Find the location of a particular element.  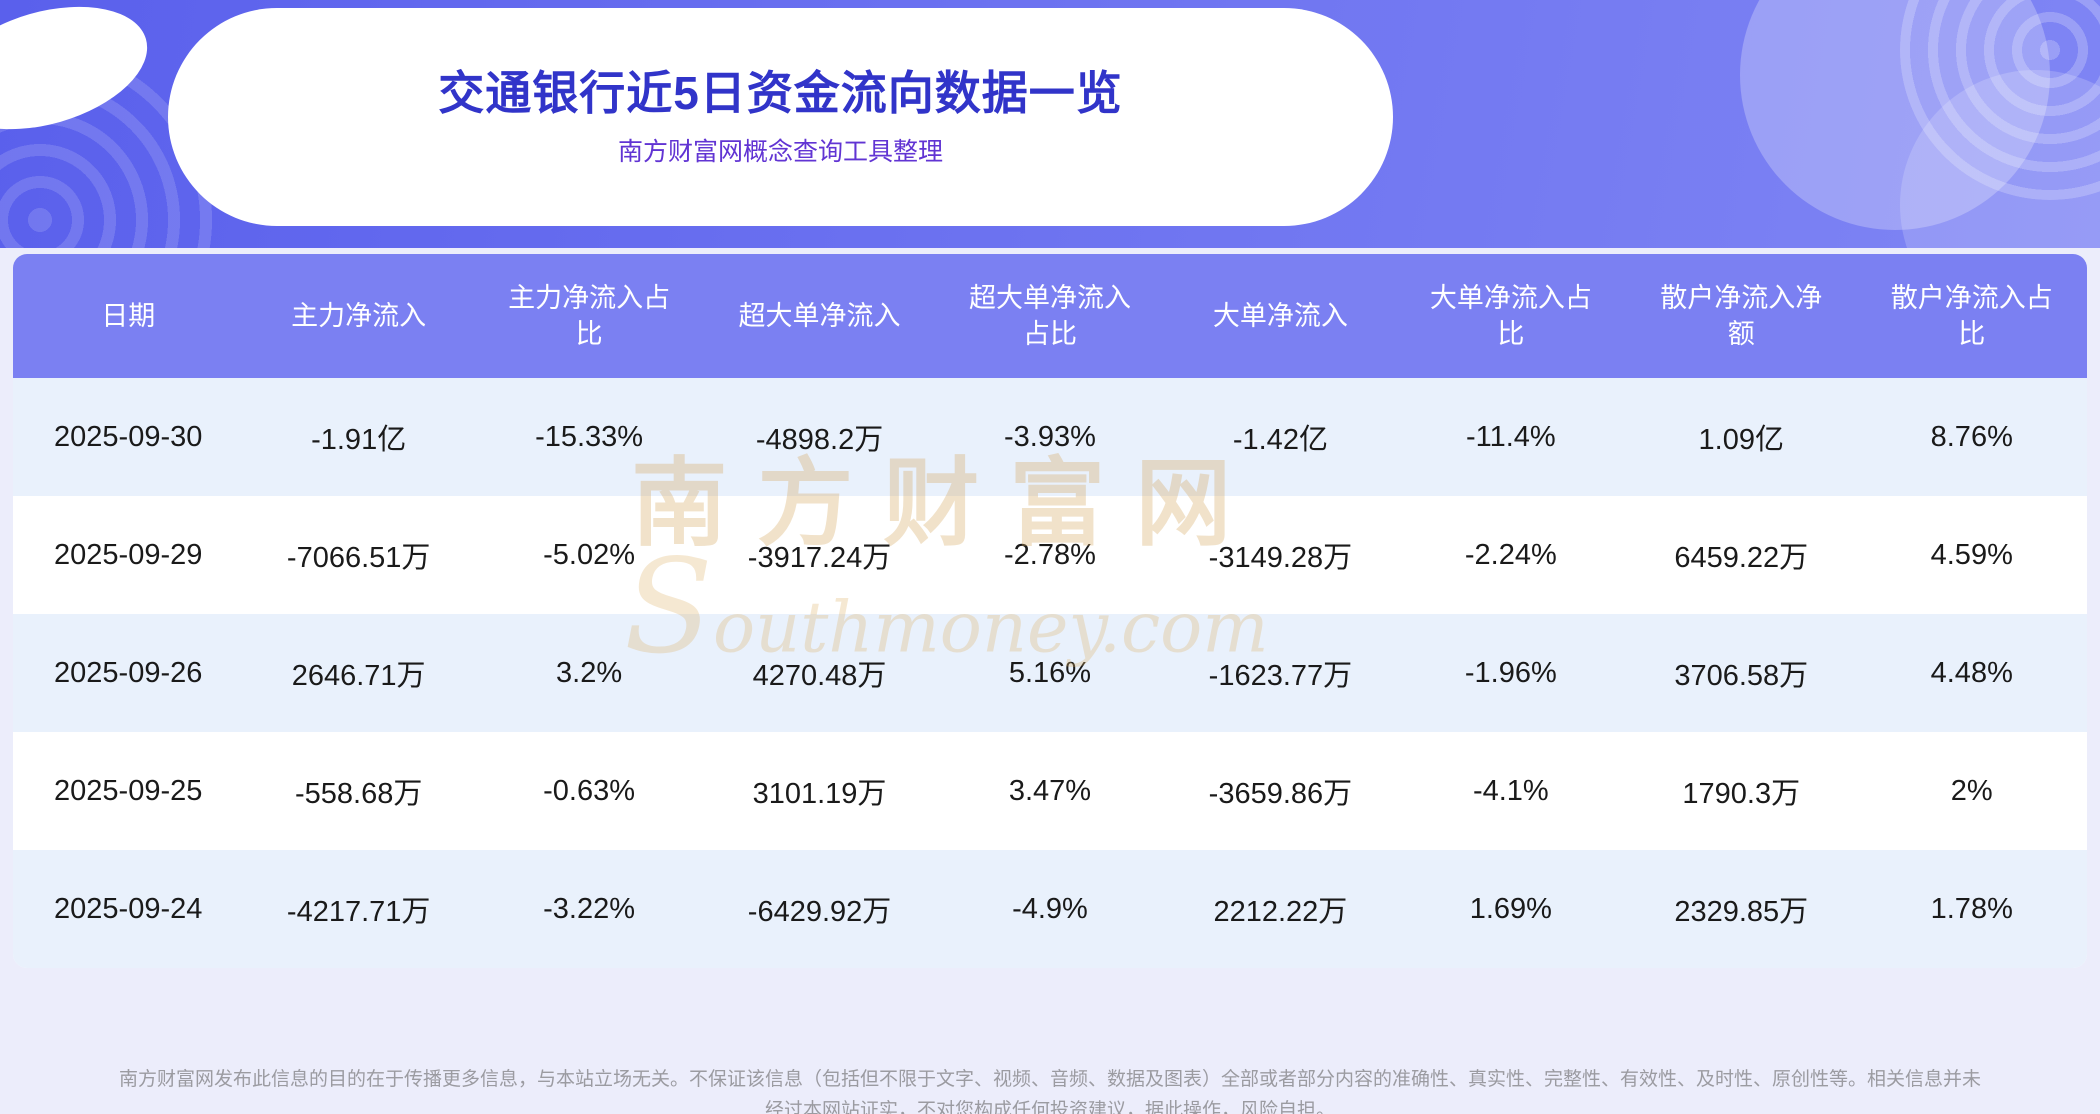

value-cell: -2.24% is located at coordinates (1510, 554).